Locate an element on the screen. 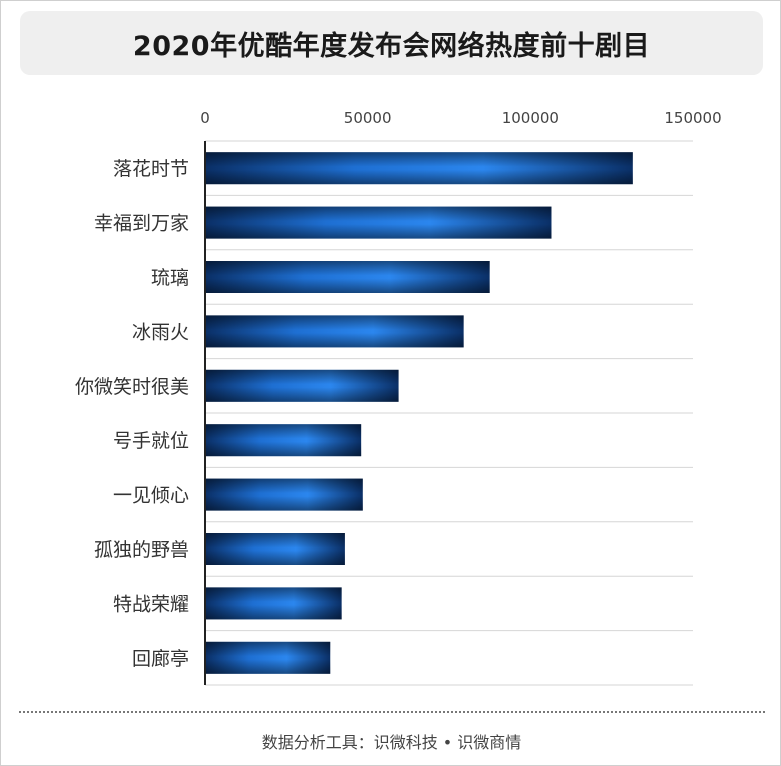 This screenshot has height=766, width=781. category-label: 冰雨火 is located at coordinates (160, 332).